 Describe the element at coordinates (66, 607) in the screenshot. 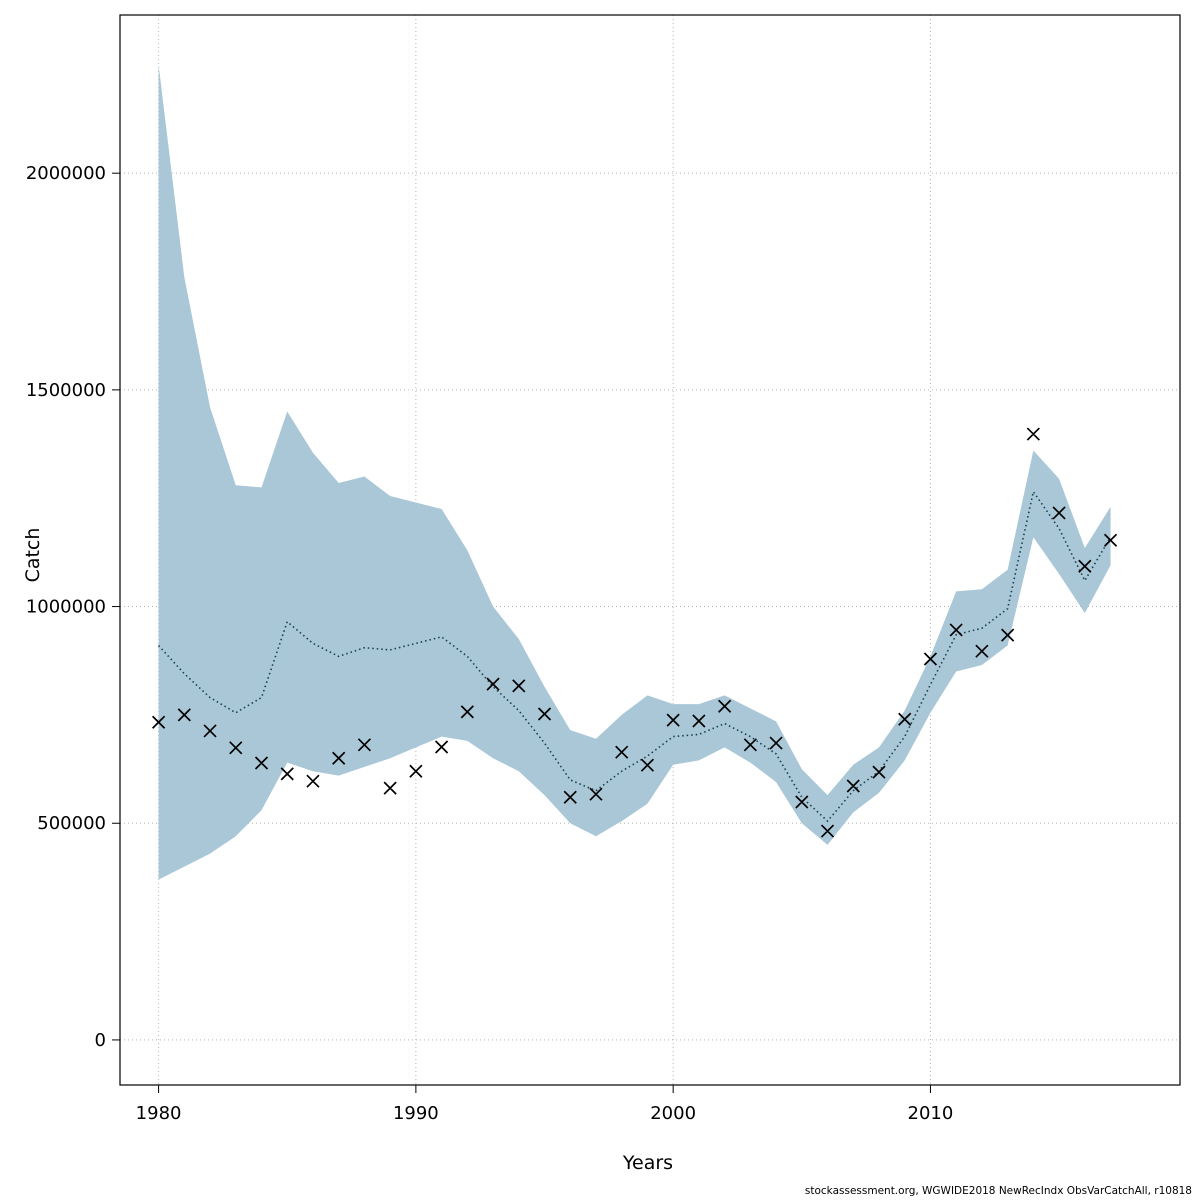

I see `y-tick-label: 1000000` at that location.